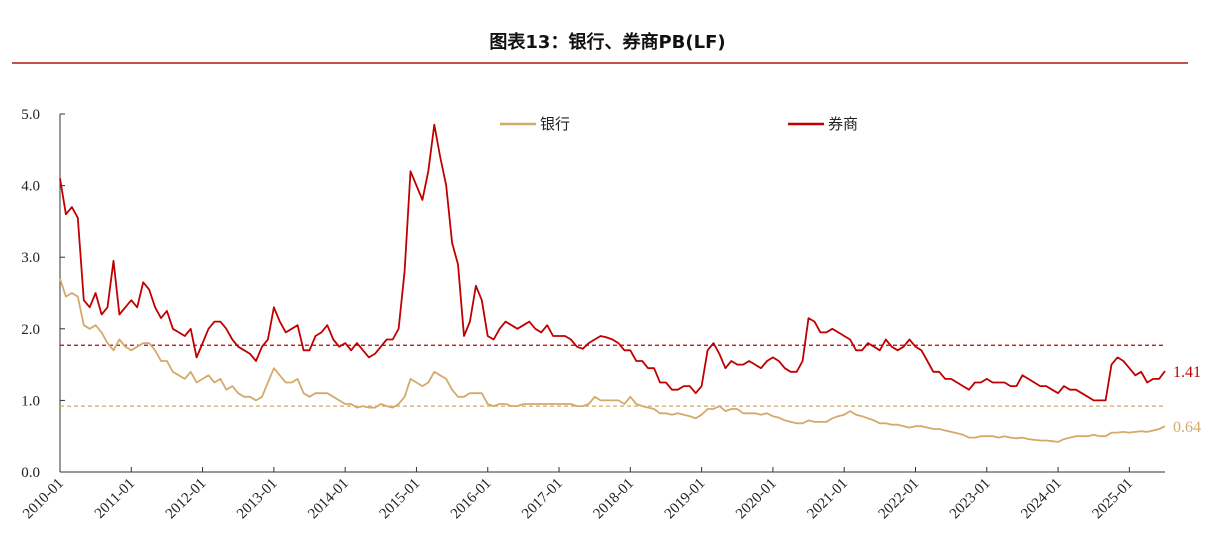  What do you see at coordinates (612, 375) in the screenshot?
I see `average-lines` at bounding box center [612, 375].